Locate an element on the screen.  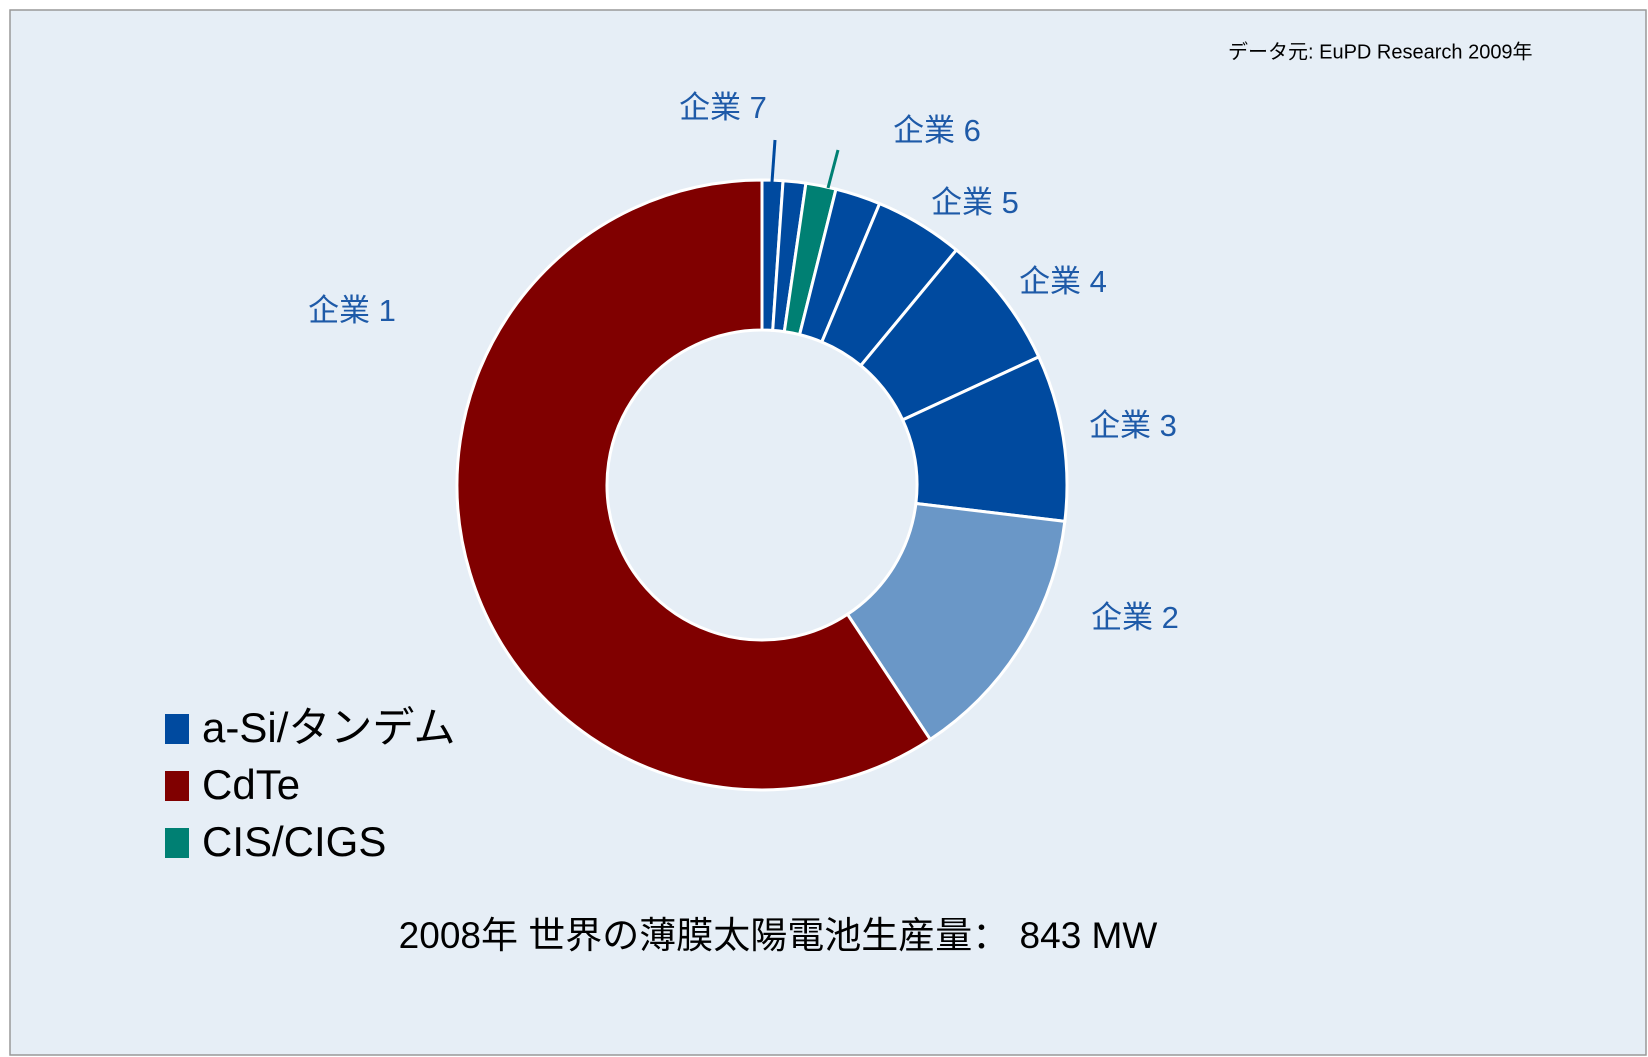
legend-label: a-Si/タンデム is located at coordinates (329, 727).